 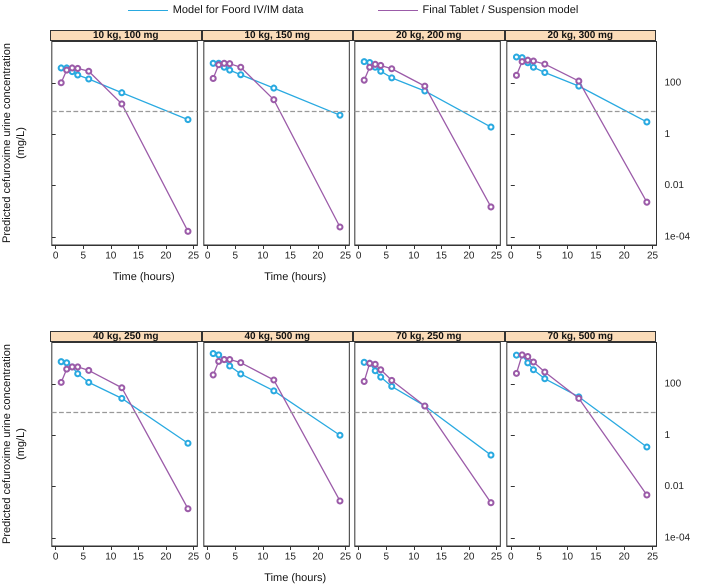 I want to click on chart-title: 70 kg, 250 mg, so click(x=428, y=336).